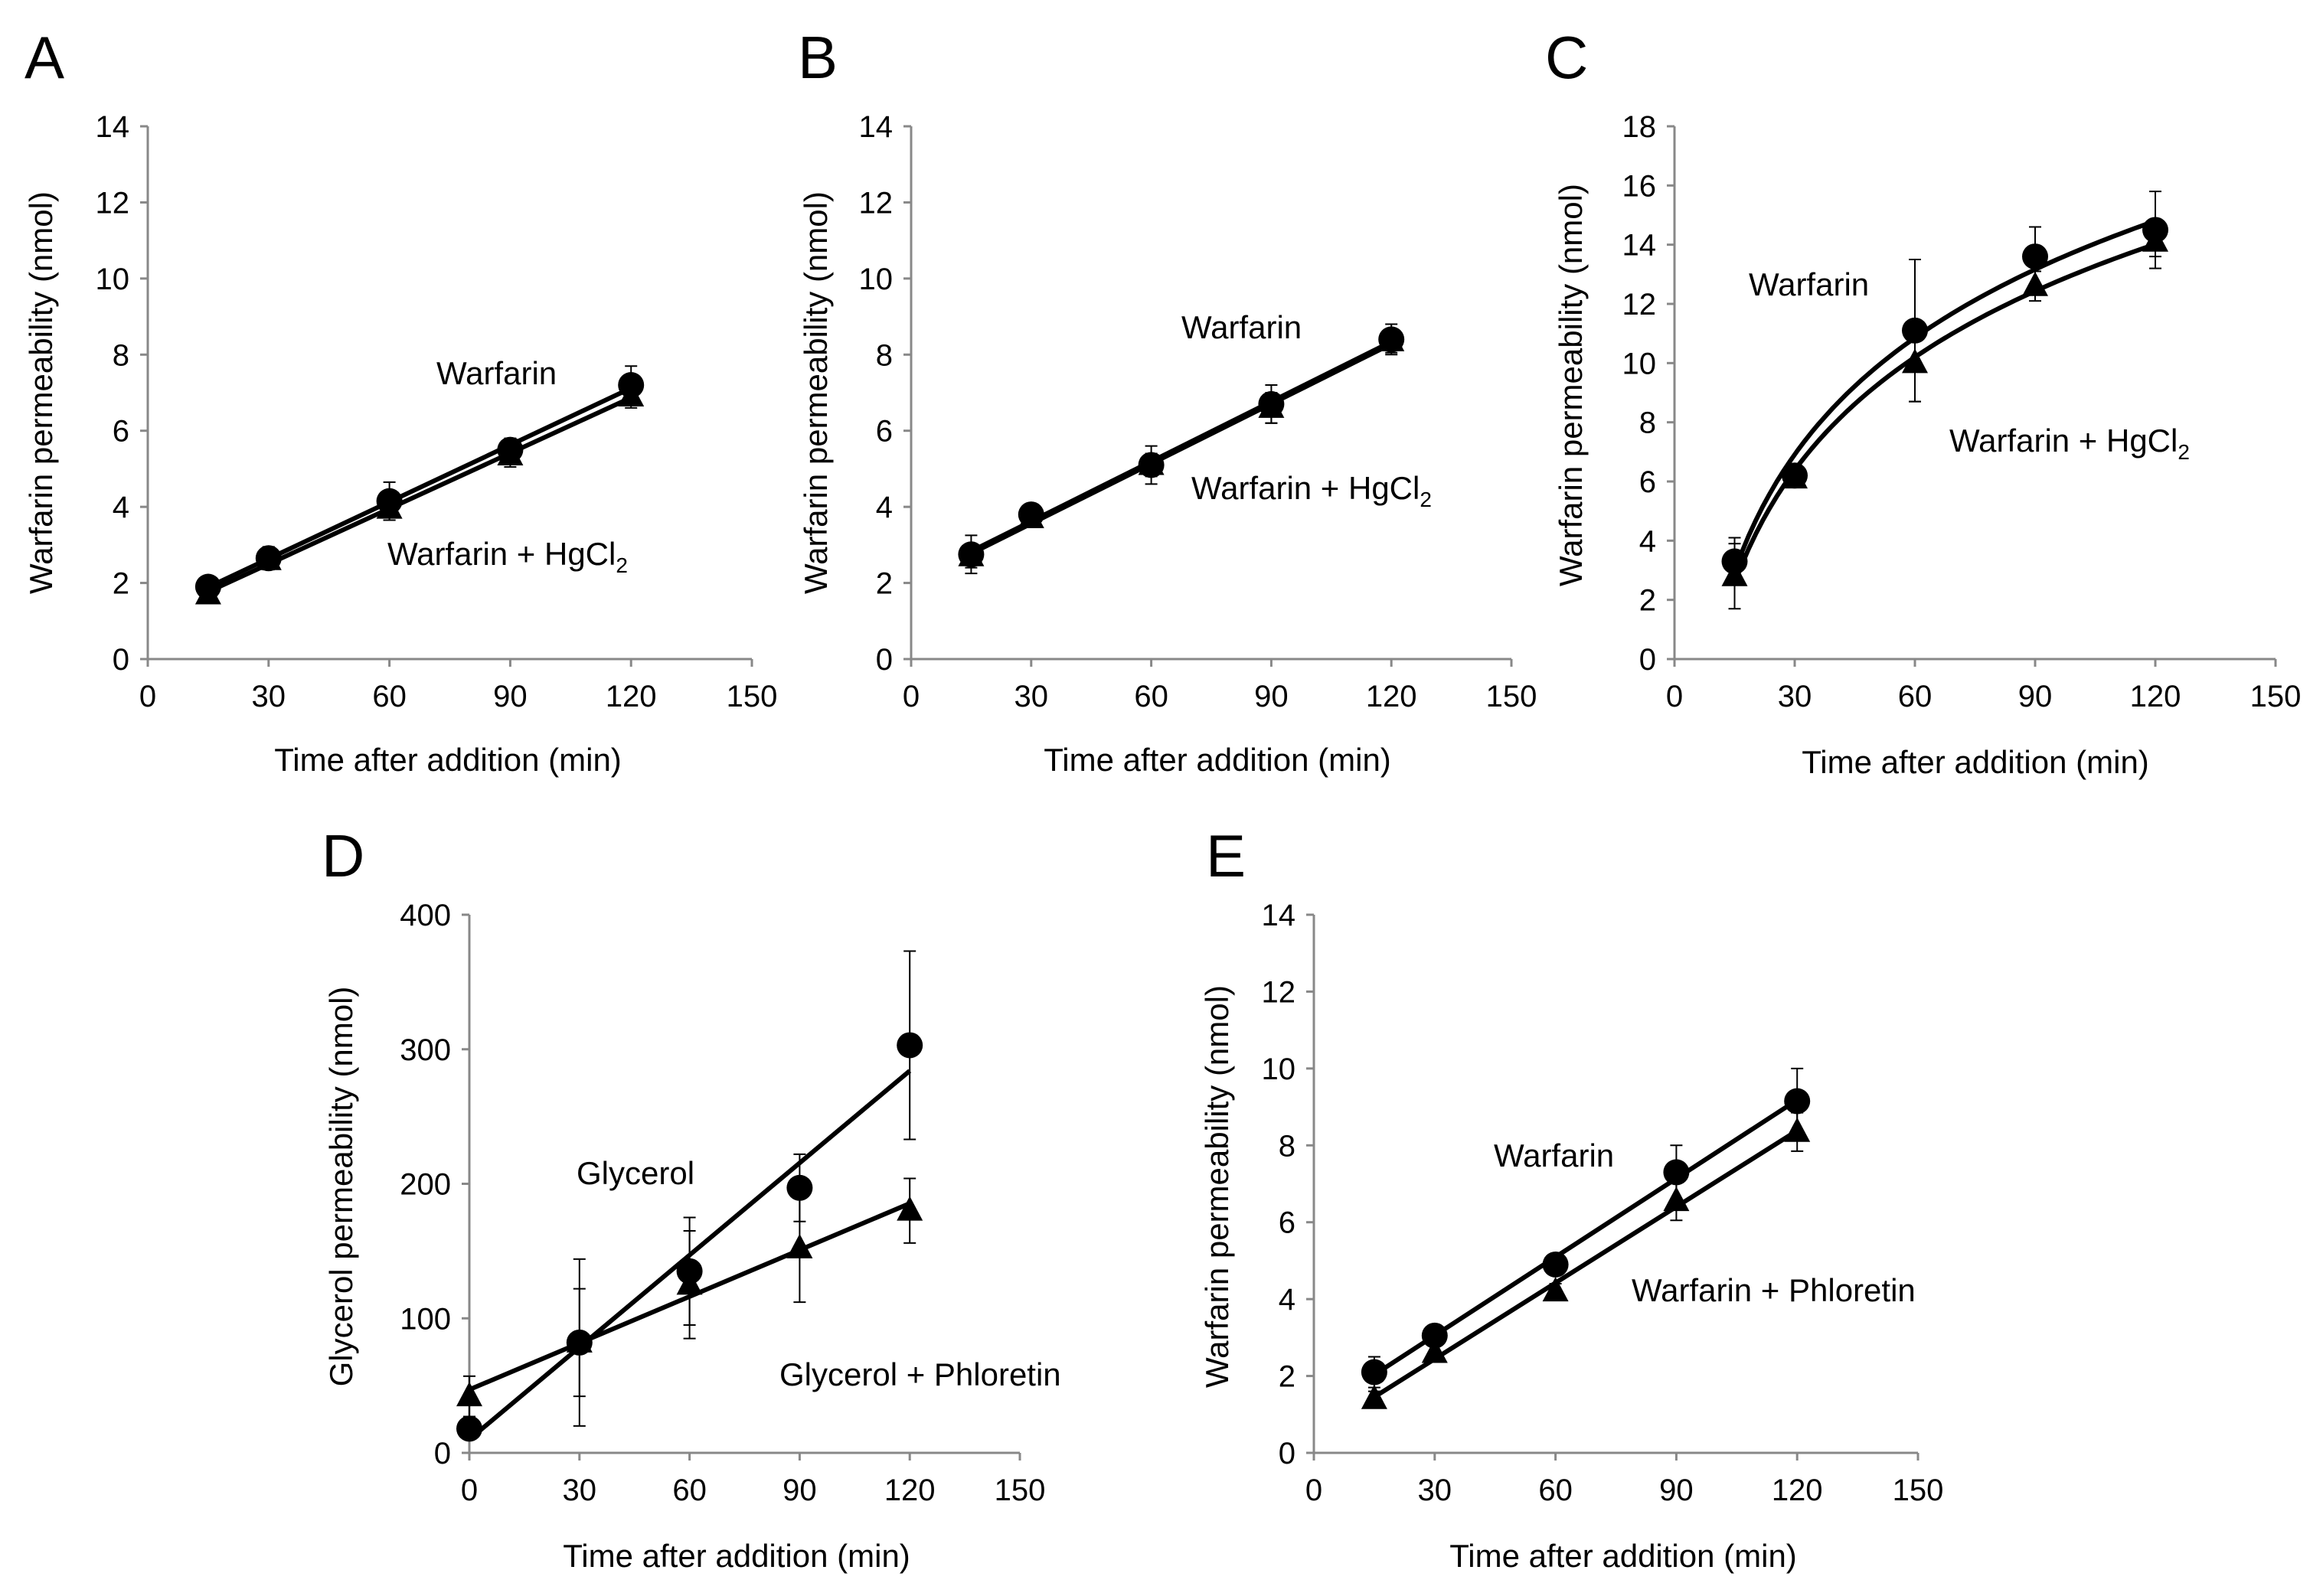  What do you see at coordinates (635, 1173) in the screenshot?
I see `annotation-glycerol: Glycerol` at bounding box center [635, 1173].